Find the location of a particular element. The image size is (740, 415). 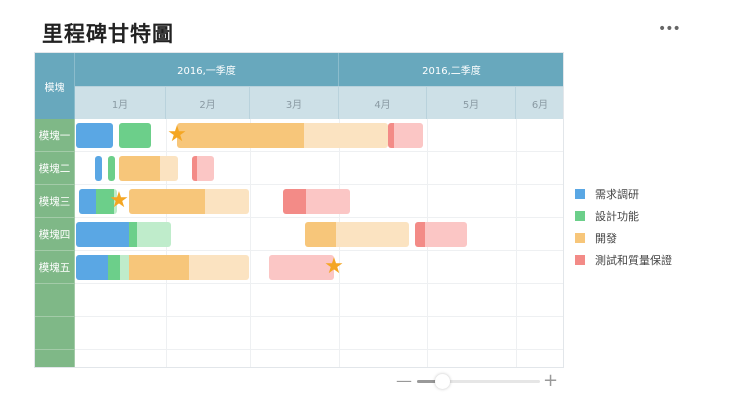

more-options-icon: ••• is located at coordinates (669, 29).